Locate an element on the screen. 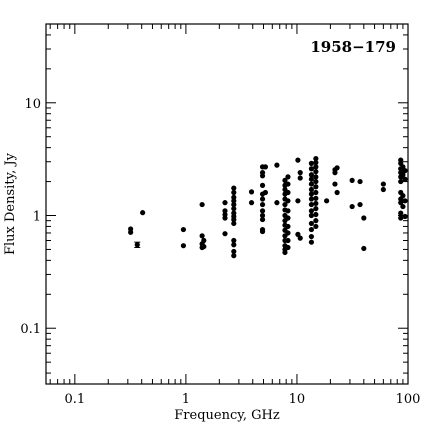  y-axis-label: Flux Density, Jy is located at coordinates (10, 203).